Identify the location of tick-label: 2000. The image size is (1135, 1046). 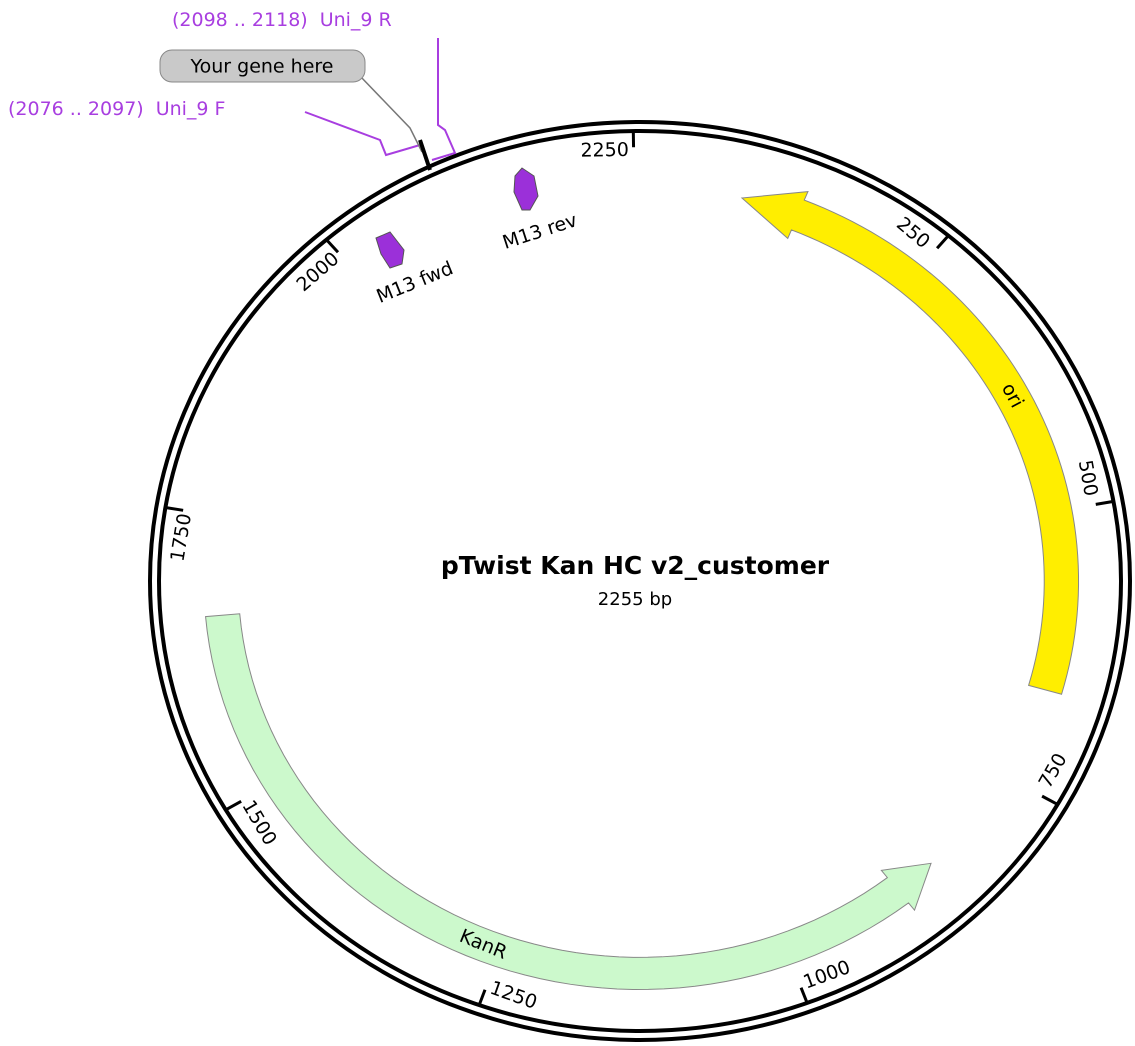
(317, 272).